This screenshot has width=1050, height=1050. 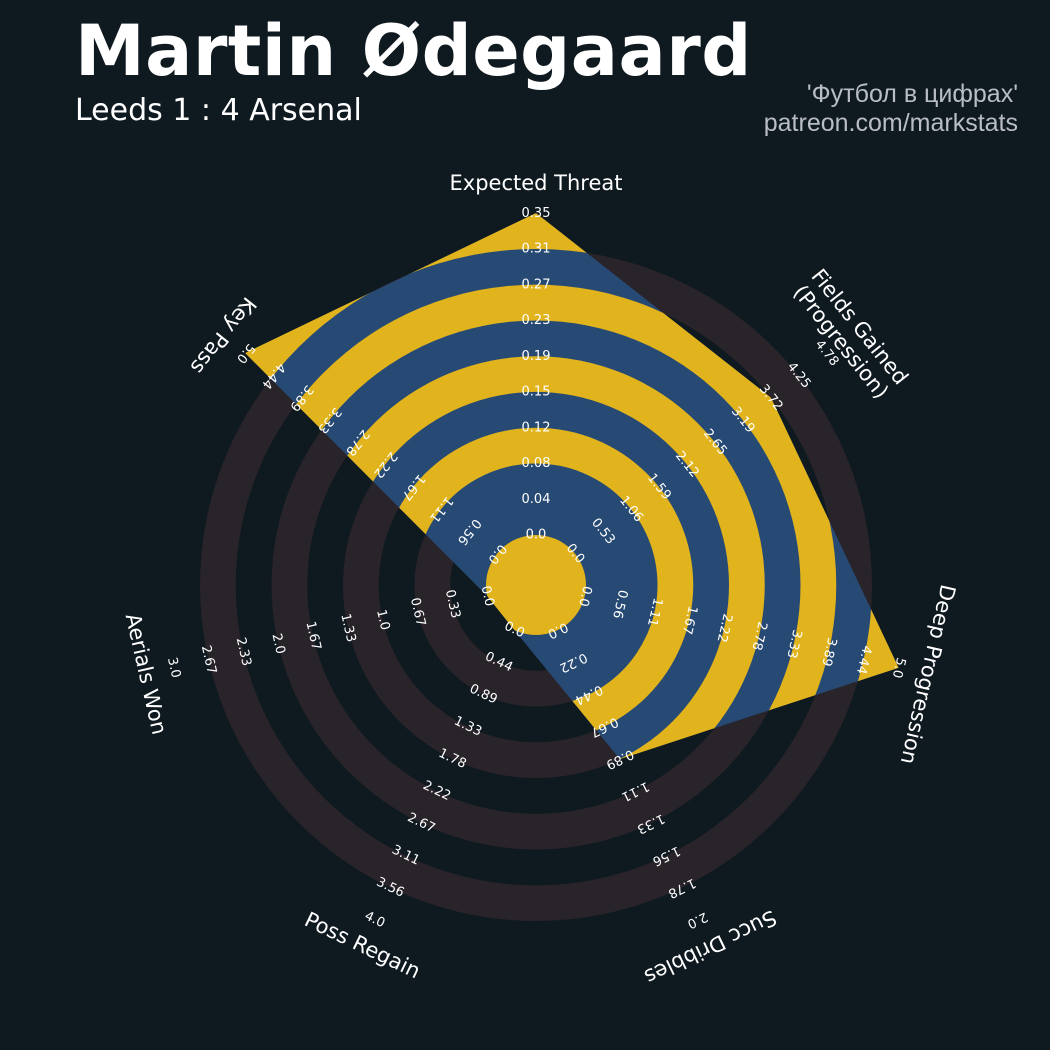 I want to click on credit-block: 'Футбол в цифрах' patreon.com/markstats, so click(x=891, y=109).